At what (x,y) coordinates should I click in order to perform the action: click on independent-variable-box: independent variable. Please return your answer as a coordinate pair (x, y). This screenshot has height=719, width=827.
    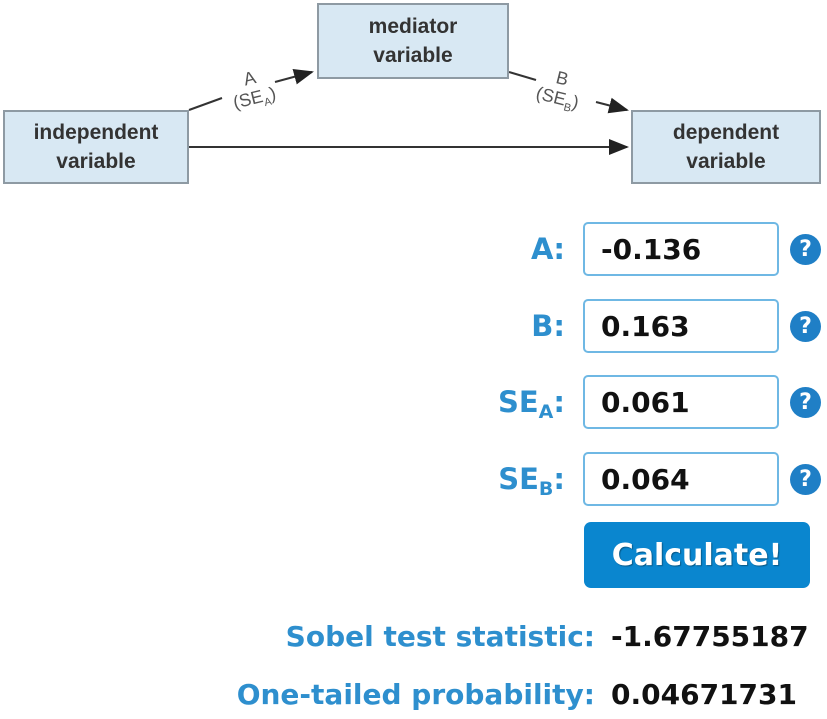
    Looking at the image, I should click on (96, 147).